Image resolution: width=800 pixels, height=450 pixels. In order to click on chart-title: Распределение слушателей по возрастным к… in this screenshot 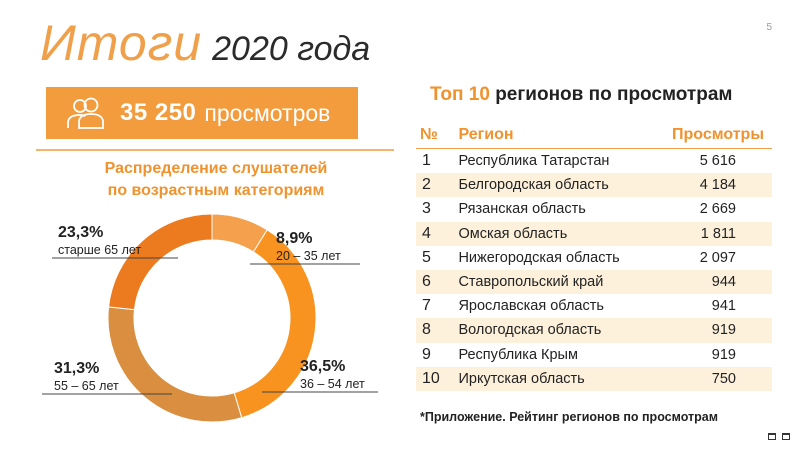, I will do `click(216, 180)`.